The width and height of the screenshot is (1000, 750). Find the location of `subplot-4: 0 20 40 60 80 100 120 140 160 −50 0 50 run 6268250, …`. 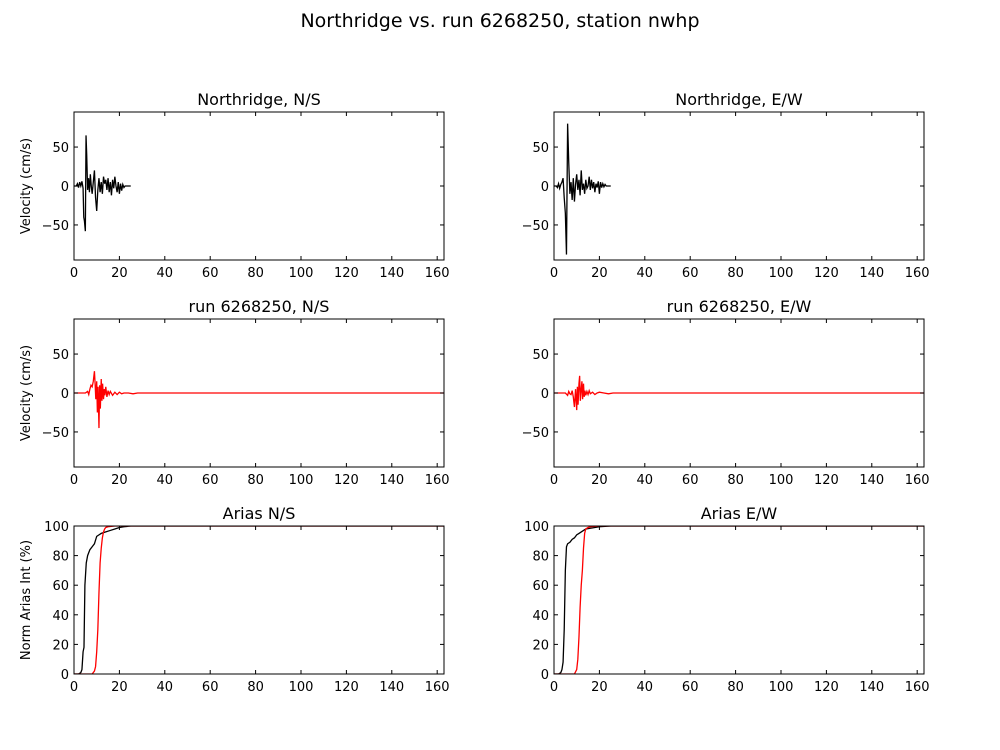

subplot-4: 0 20 40 60 80 100 120 140 160 −50 0 50 run 6268250, … is located at coordinates (726, 392).